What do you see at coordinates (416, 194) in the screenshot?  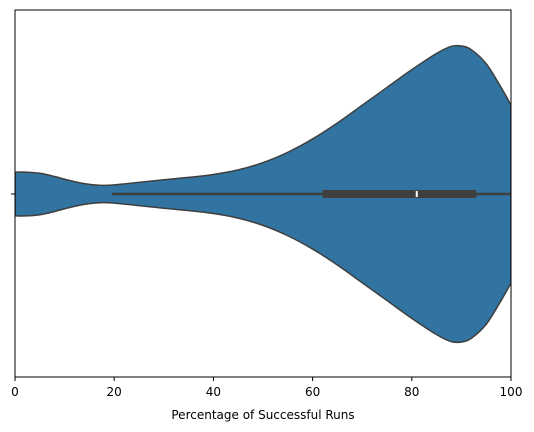 I see `median-marker` at bounding box center [416, 194].